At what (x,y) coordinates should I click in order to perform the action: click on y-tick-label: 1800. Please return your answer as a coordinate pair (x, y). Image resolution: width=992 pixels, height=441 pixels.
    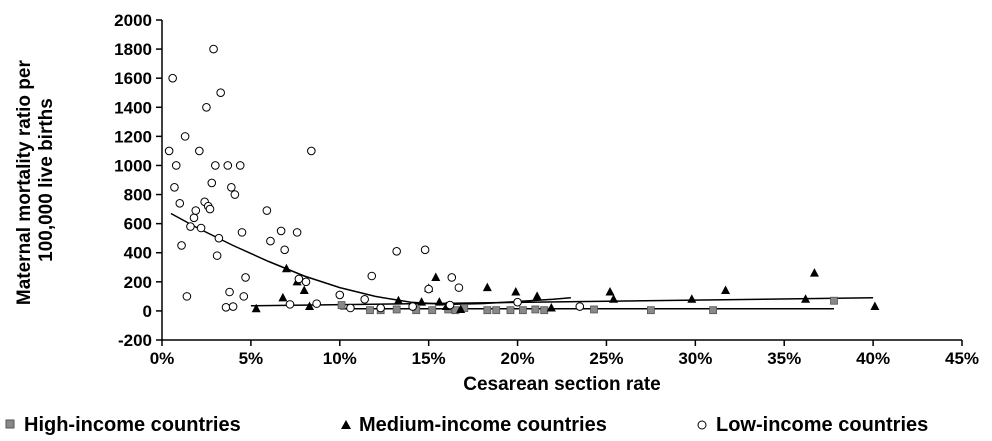
    Looking at the image, I should click on (133, 49).